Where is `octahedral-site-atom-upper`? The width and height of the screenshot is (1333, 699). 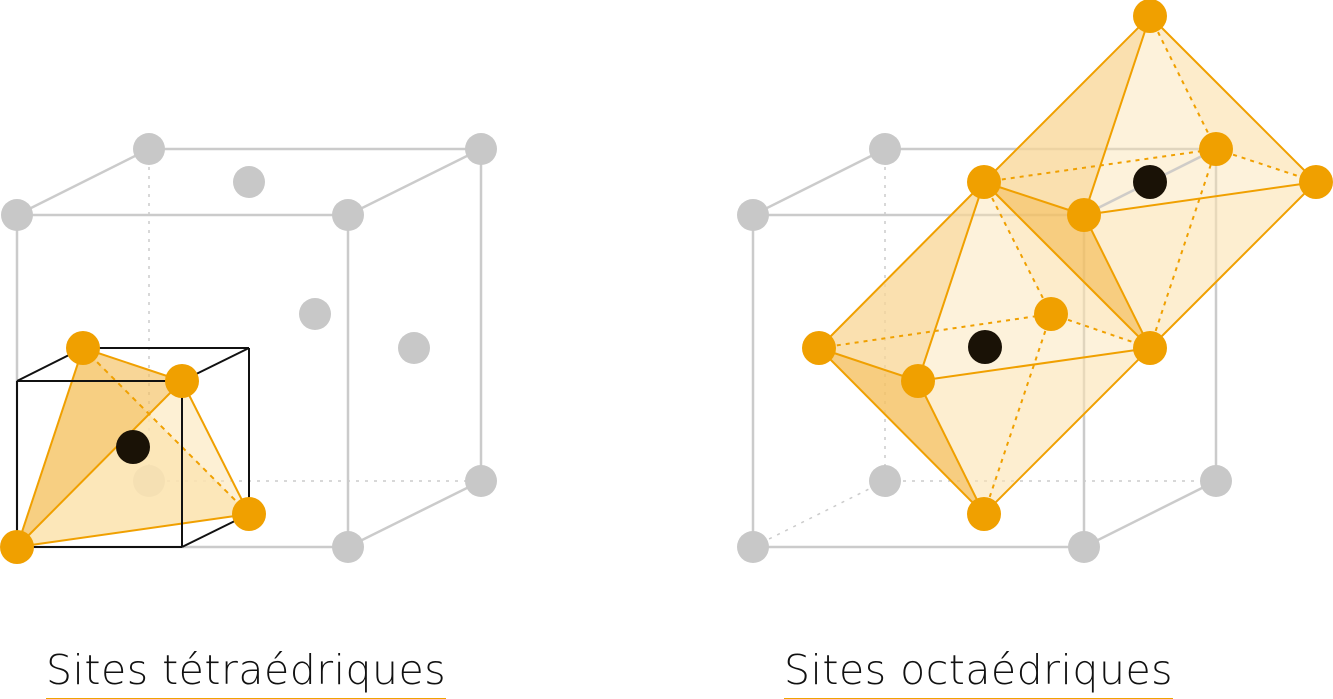
octahedral-site-atom-upper is located at coordinates (1150, 182).